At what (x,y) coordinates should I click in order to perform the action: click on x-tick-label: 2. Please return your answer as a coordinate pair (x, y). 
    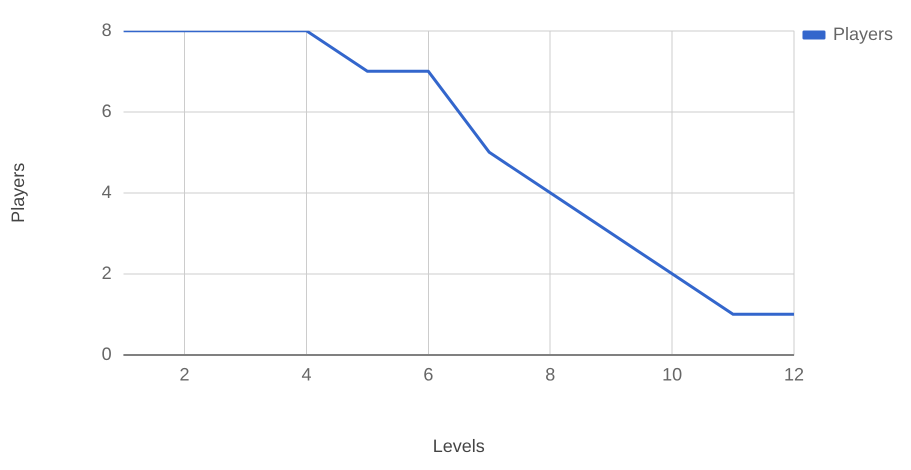
    Looking at the image, I should click on (185, 374).